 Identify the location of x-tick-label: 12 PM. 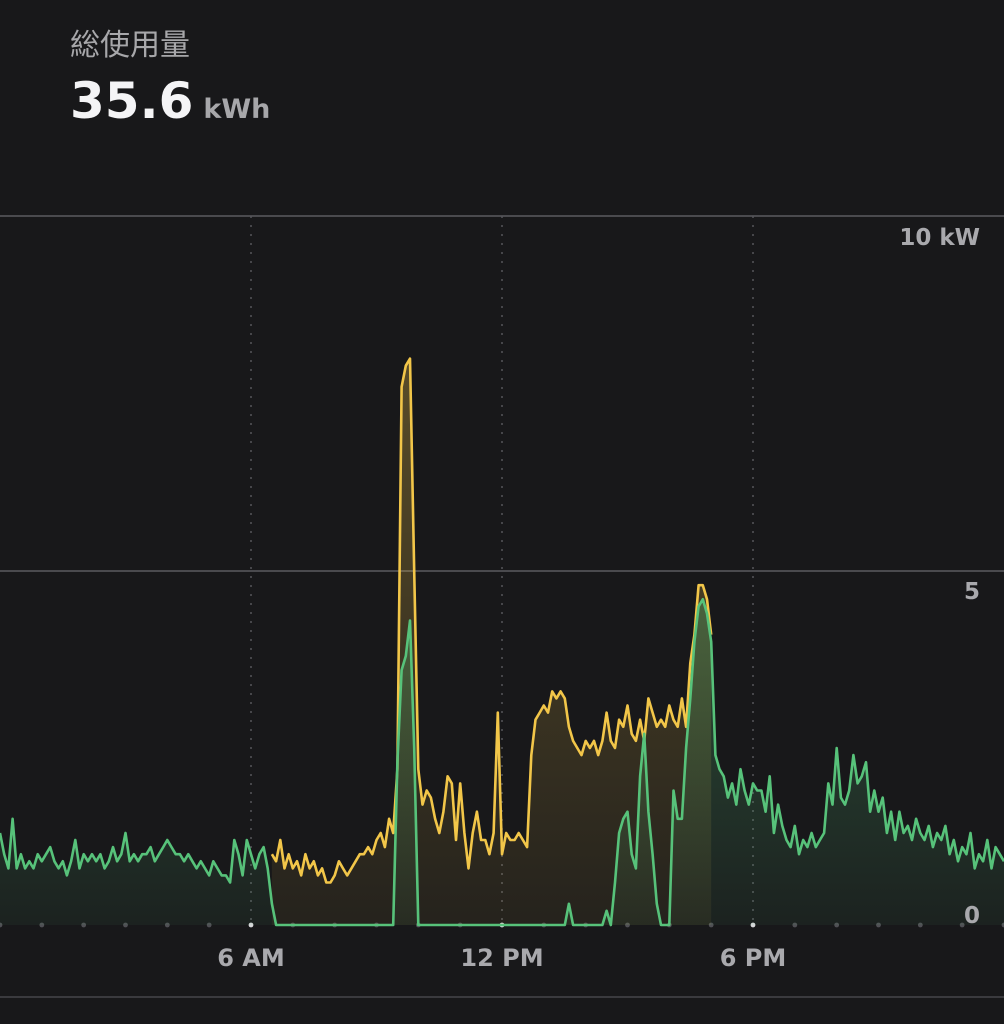
(501, 958).